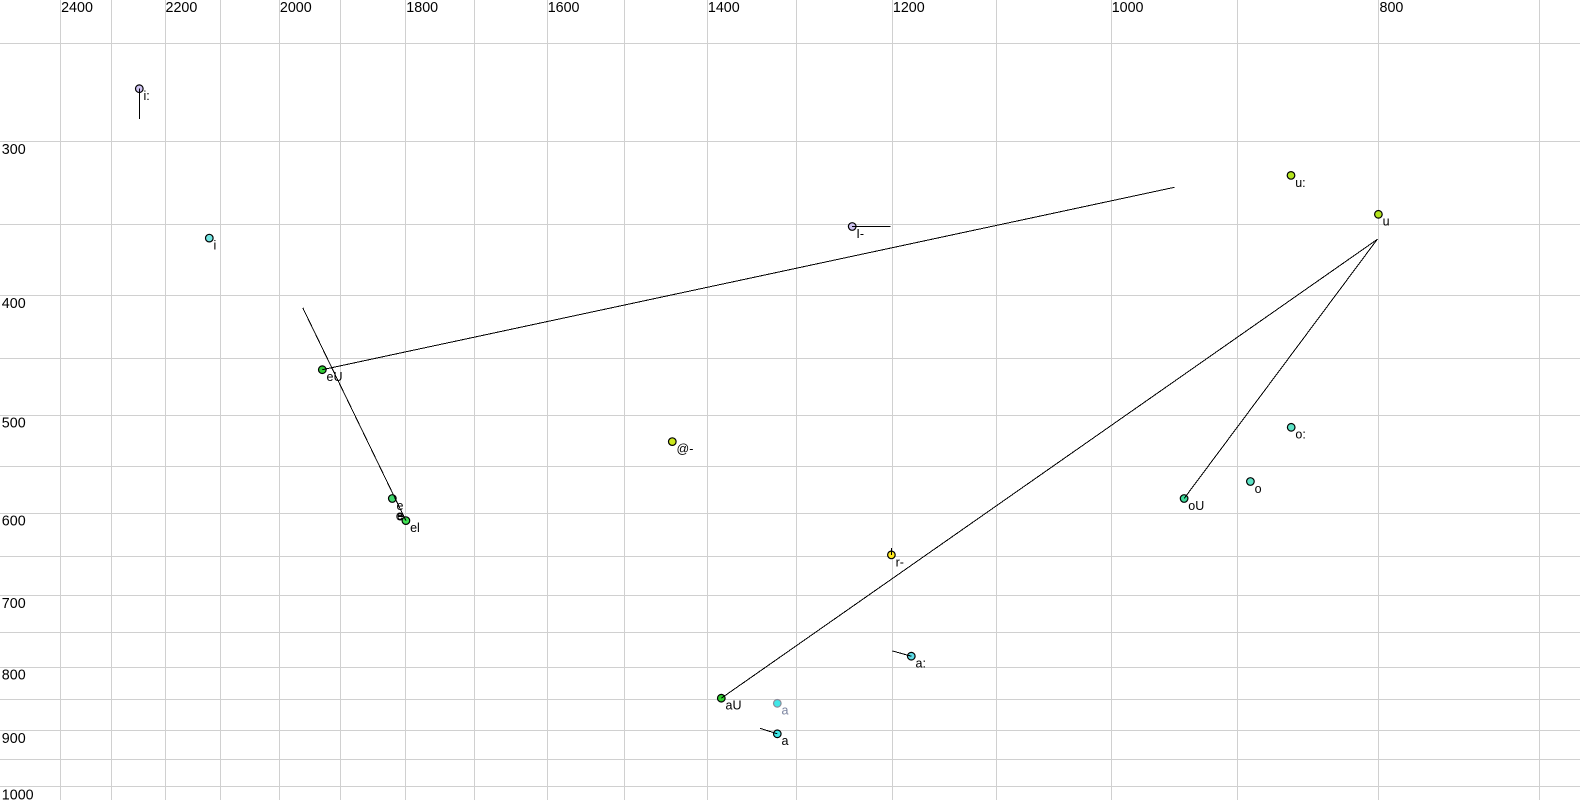 The width and height of the screenshot is (1580, 800). Describe the element at coordinates (1258, 489) in the screenshot. I see `svg-text: o` at that location.